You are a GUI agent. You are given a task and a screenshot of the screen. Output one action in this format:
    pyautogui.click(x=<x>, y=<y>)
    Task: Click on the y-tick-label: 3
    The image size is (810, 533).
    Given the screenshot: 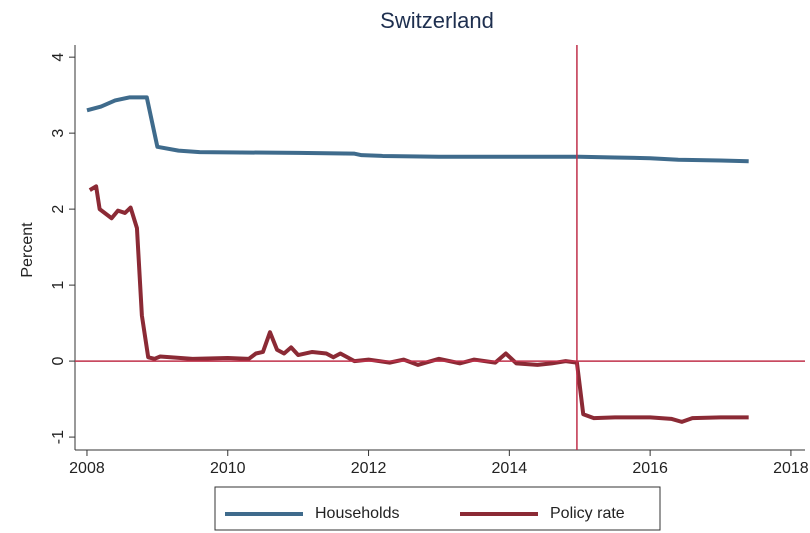 What is the action you would take?
    pyautogui.click(x=58, y=133)
    